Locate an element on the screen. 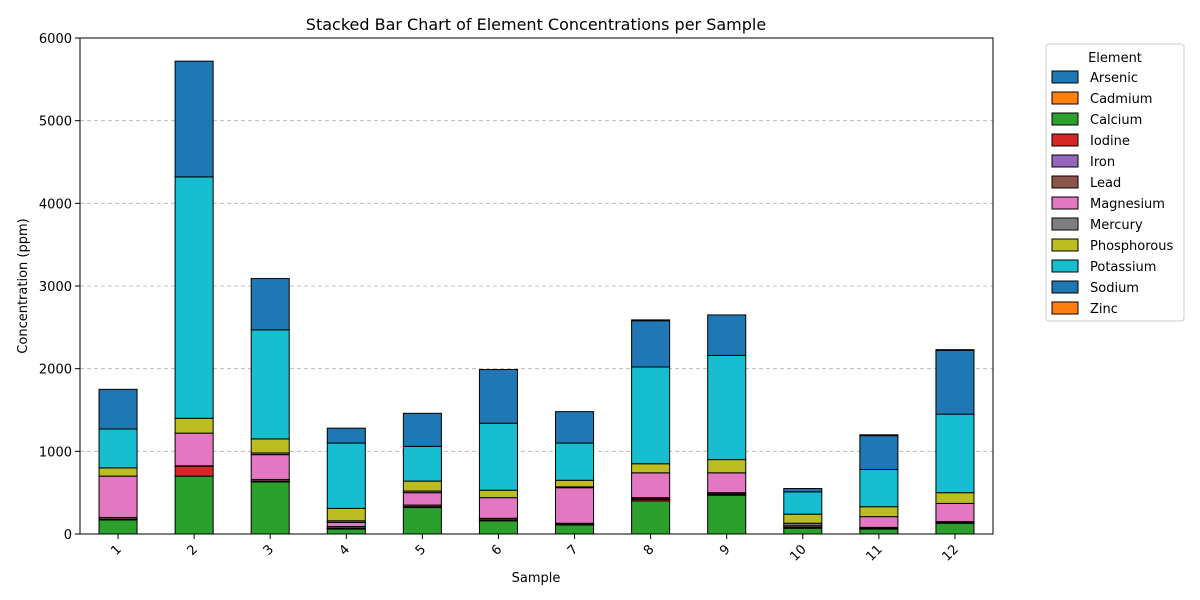  legend-entry: Potassium is located at coordinates (1123, 267).